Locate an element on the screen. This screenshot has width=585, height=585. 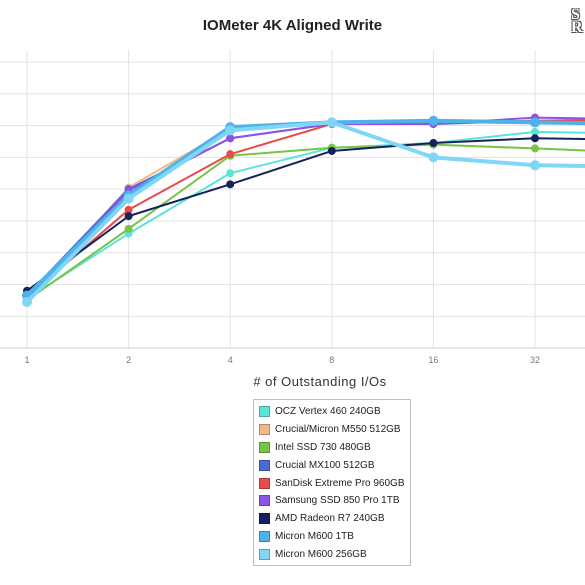
x-axis-label: # of Outstanding I/Os is located at coordinates (320, 381).